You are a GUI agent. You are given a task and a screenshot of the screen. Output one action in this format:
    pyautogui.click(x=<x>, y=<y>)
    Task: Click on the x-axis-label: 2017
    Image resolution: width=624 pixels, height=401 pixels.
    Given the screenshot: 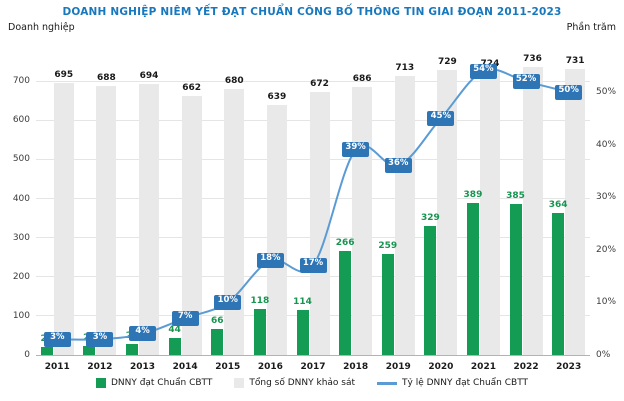 What is the action you would take?
    pyautogui.click(x=313, y=367)
    